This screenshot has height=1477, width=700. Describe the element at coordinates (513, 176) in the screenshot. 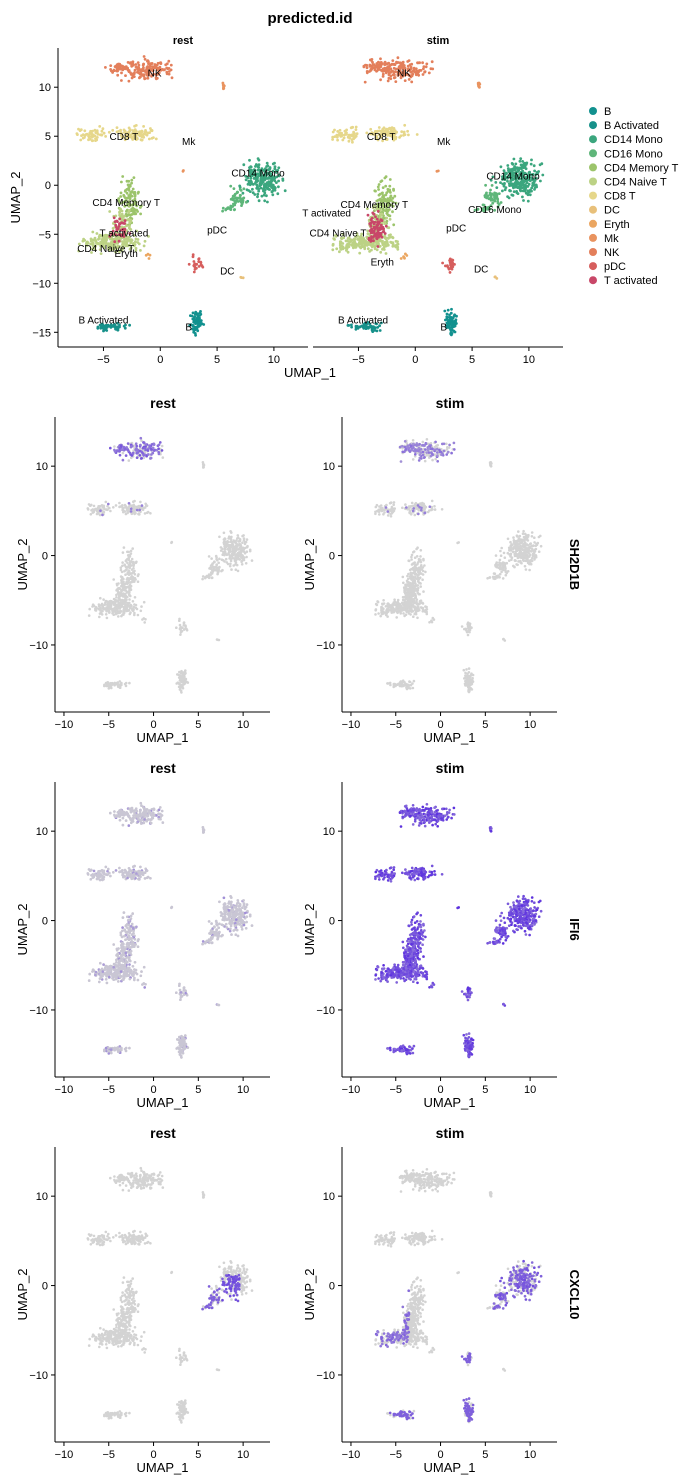

I see `cluster-label: CD14 Mono` at that location.